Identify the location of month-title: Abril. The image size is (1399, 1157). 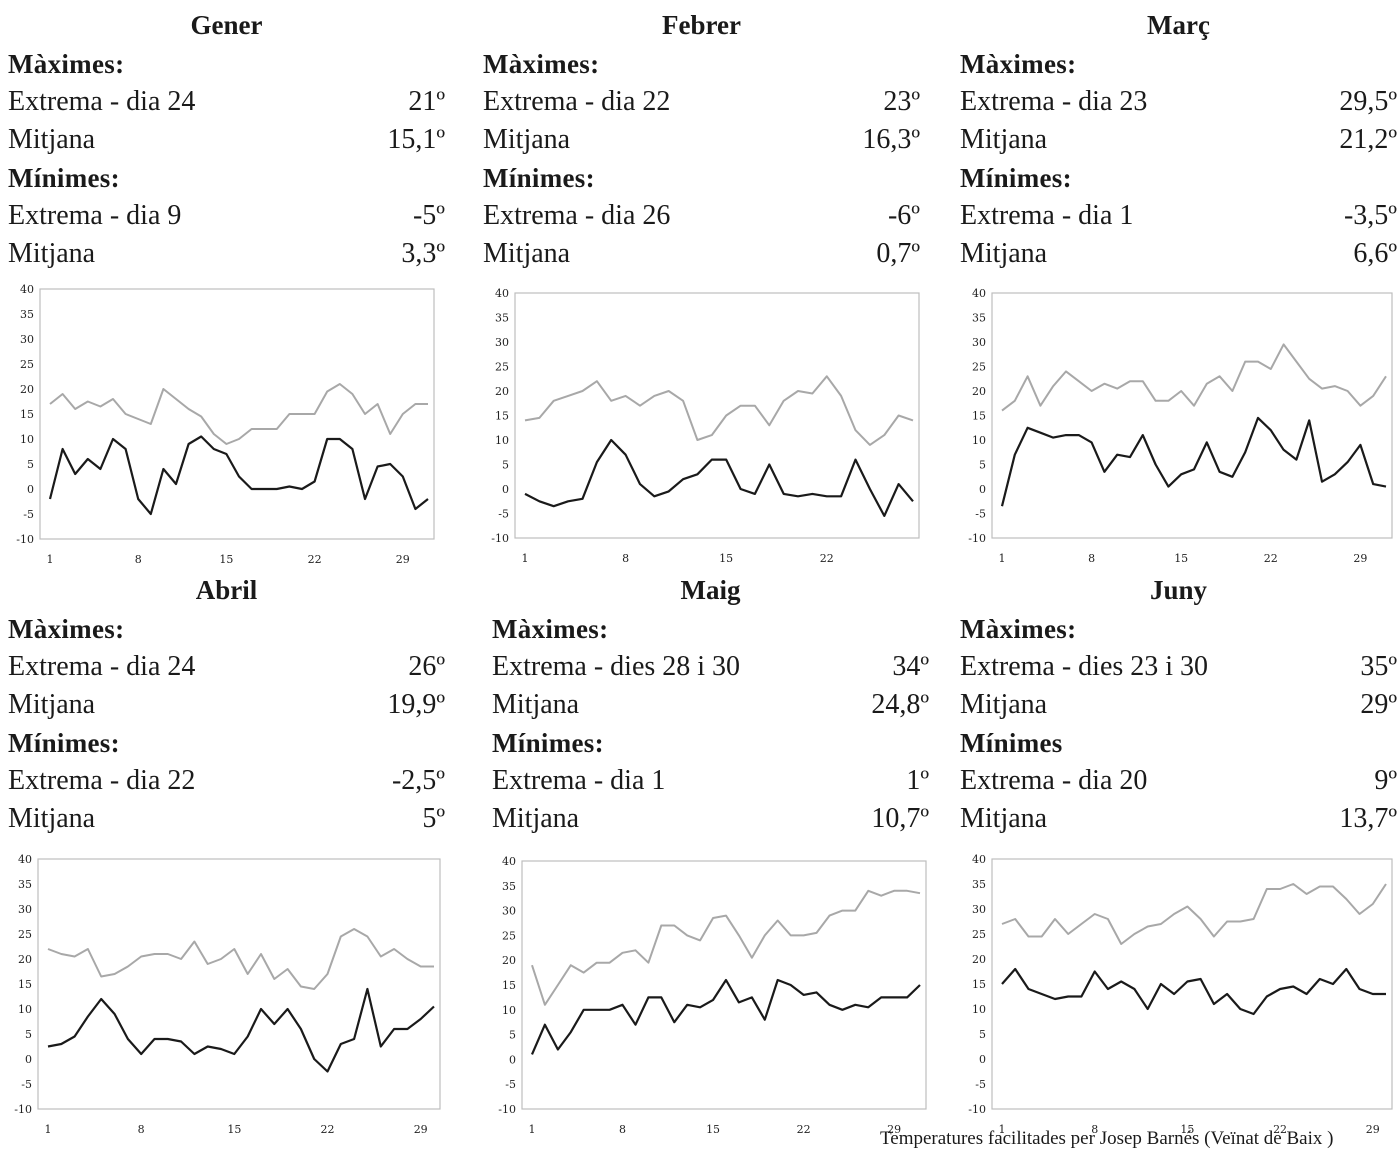
(226, 590).